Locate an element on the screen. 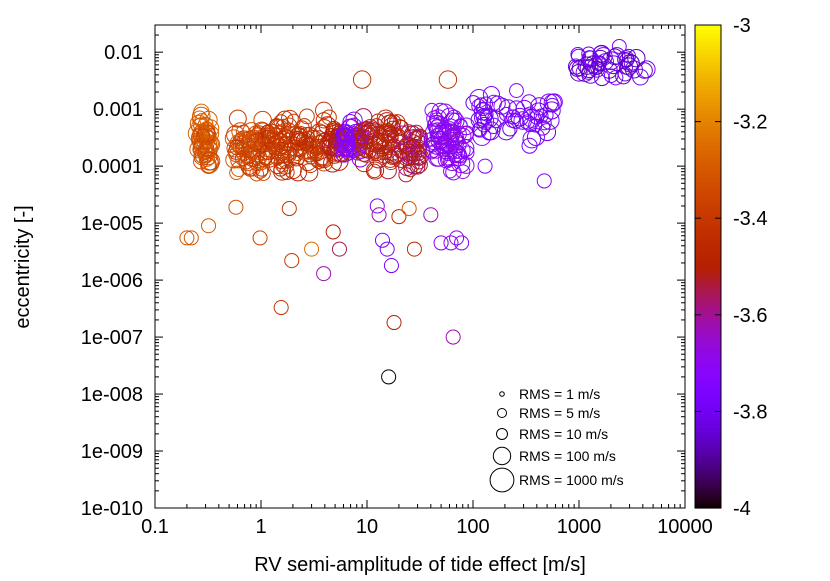  colorbar-tick-label: -3.6 is located at coordinates (750, 316).